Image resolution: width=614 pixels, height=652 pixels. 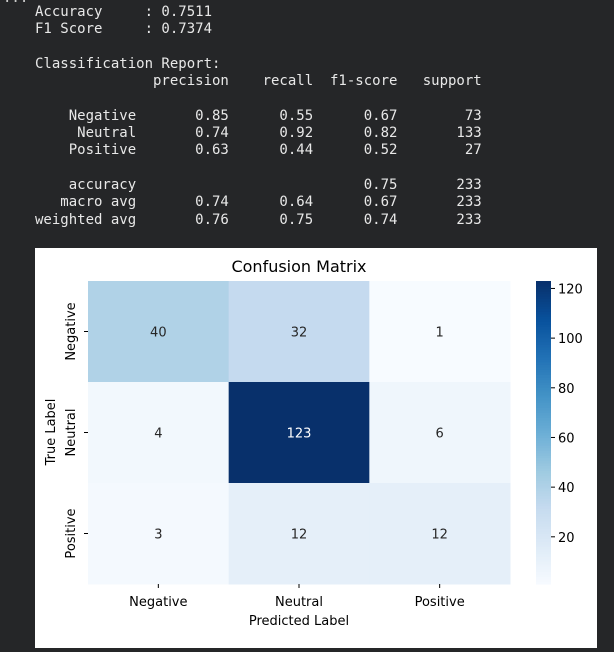 What do you see at coordinates (71, 433) in the screenshot?
I see `y-tick-label: Neutral` at bounding box center [71, 433].